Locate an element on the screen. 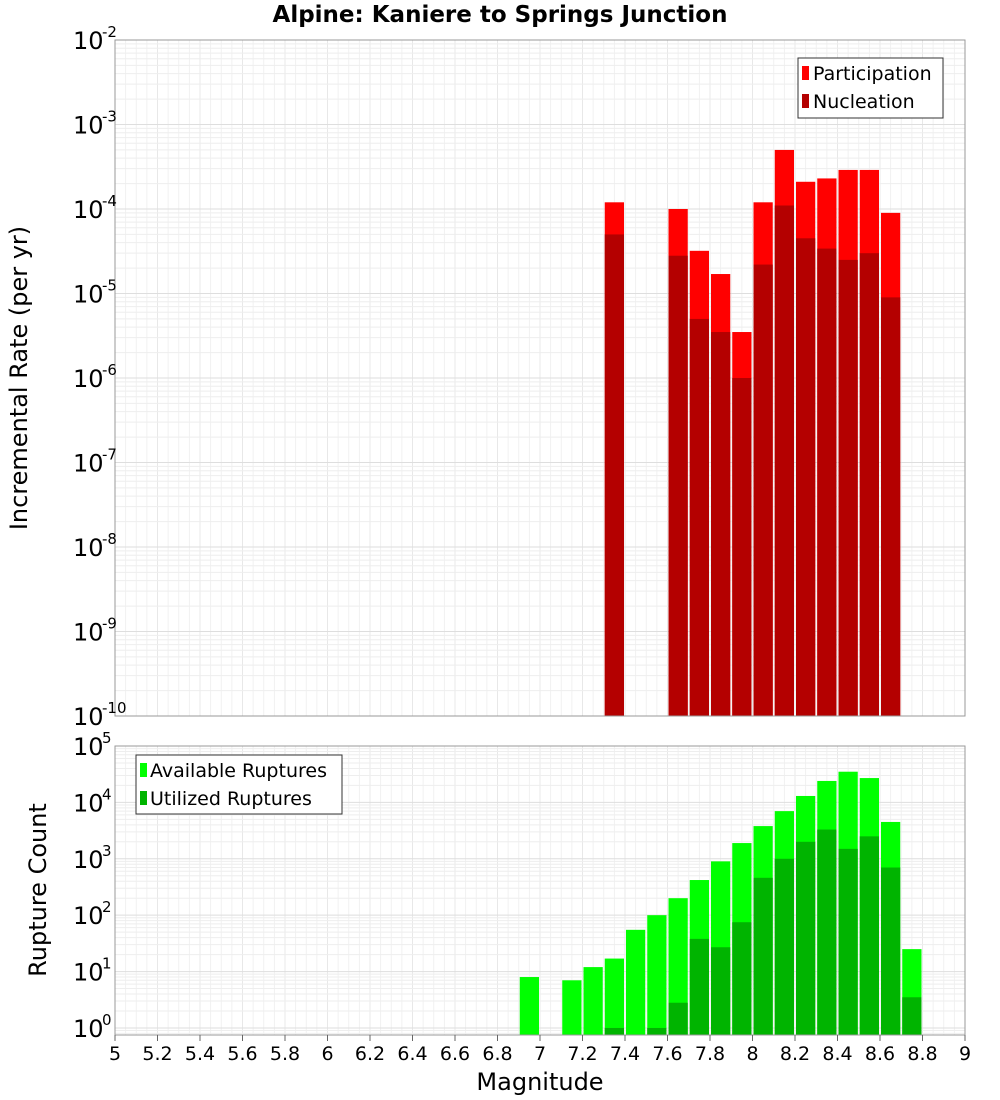 The height and width of the screenshot is (1100, 1000). legend-label-nucleation: Nucleation is located at coordinates (864, 102).